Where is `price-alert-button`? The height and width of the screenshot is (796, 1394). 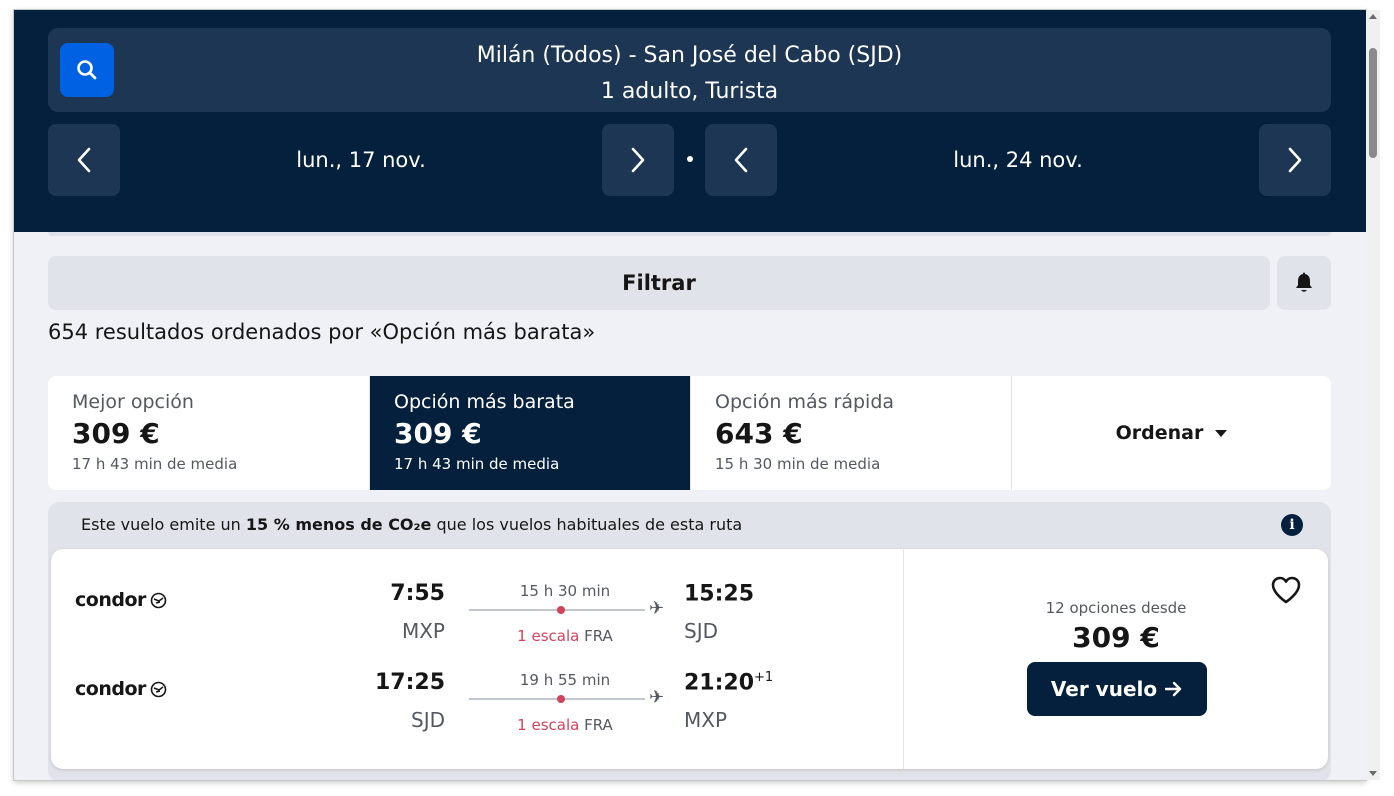 price-alert-button is located at coordinates (1304, 283).